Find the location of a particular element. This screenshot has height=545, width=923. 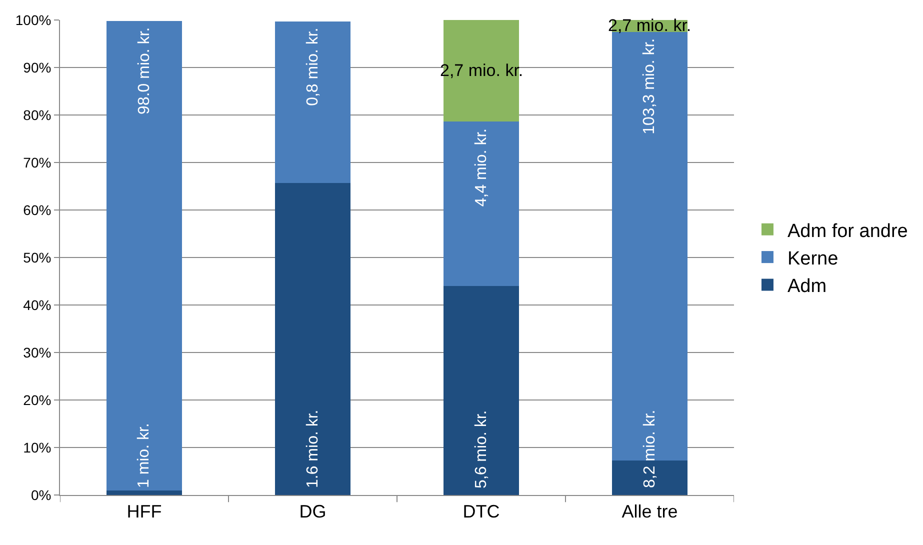

annotation: 1 mio. kr. is located at coordinates (144, 455).